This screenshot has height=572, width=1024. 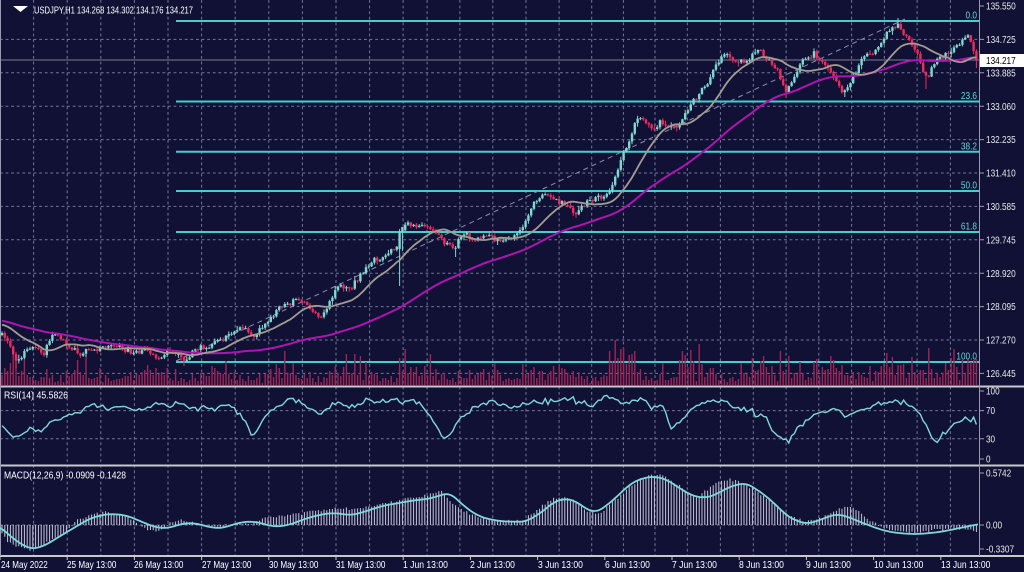 What do you see at coordinates (990, 439) in the screenshot?
I see `svg-text: 30` at bounding box center [990, 439].